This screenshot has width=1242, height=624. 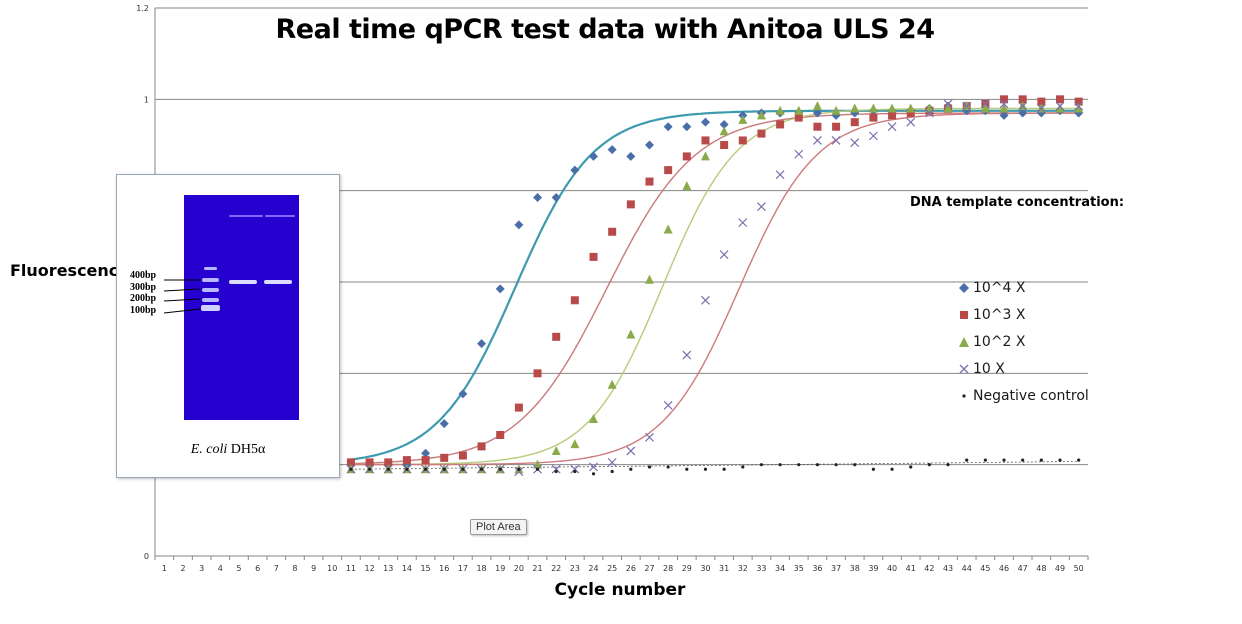 What do you see at coordinates (964, 342) in the screenshot?
I see `triangle-icon` at bounding box center [964, 342].